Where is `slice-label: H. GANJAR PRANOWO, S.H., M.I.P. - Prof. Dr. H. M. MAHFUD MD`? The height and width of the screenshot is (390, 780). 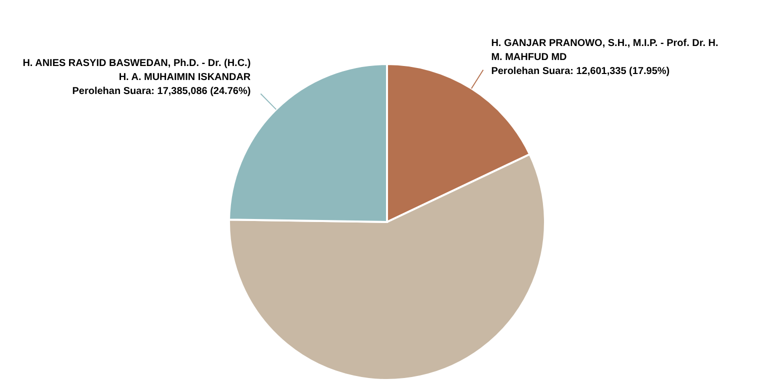
slice-label: H. GANJAR PRANOWO, S.H., M.I.P. - Prof. Dr. H. M. MAHFUD MD is located at coordinates (604, 50).